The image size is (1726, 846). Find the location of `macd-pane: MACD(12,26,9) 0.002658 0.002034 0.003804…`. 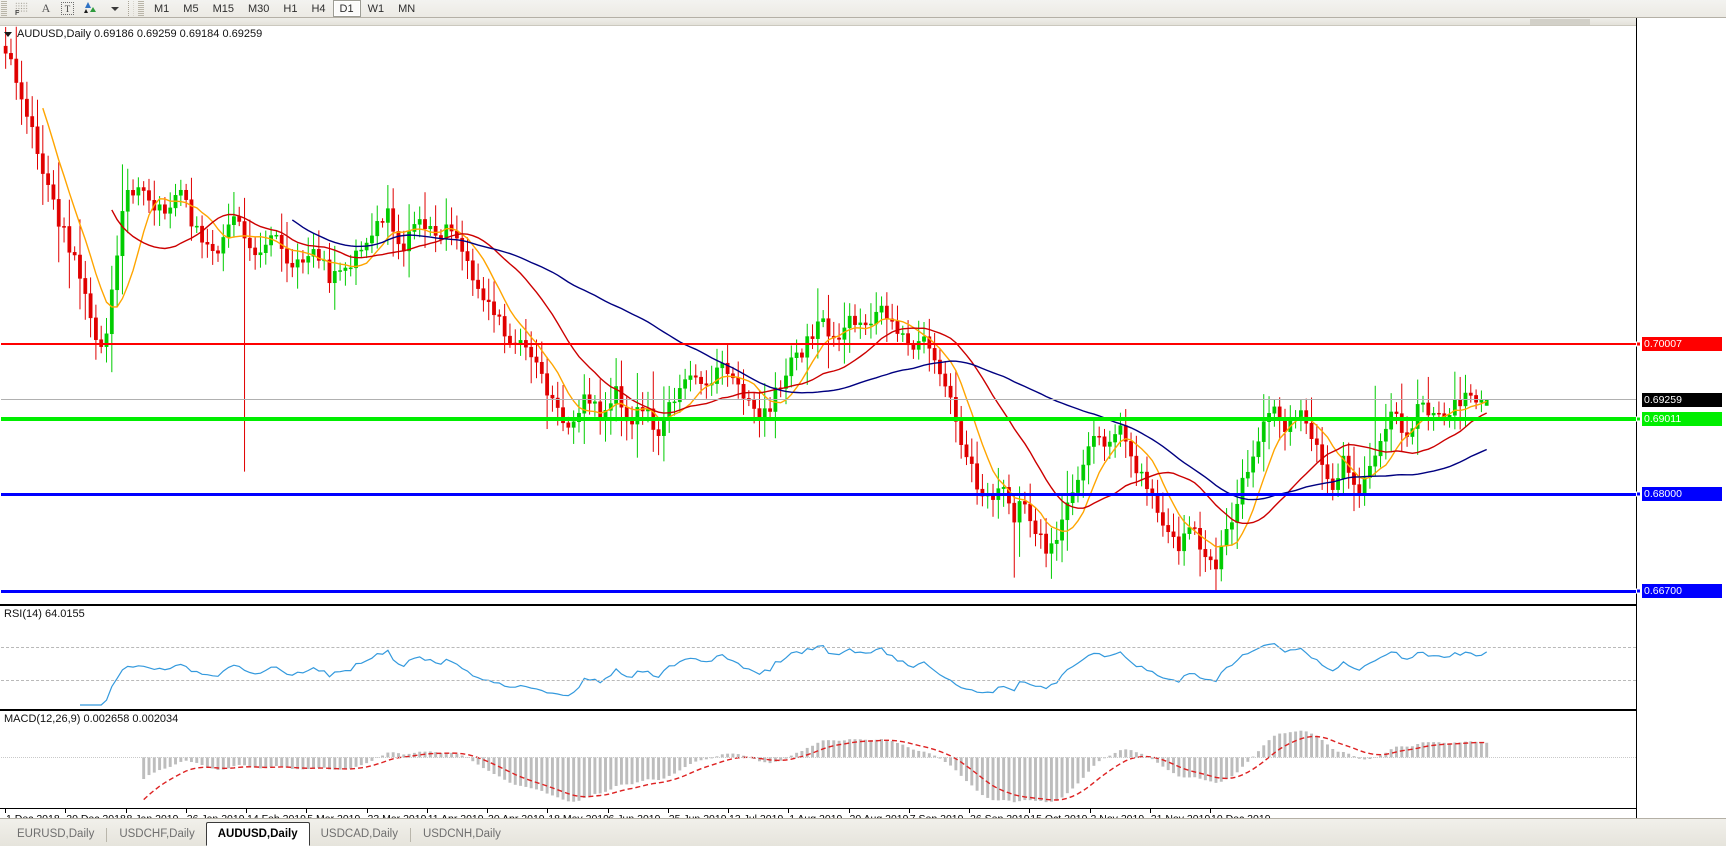

macd-pane: MACD(12,26,9) 0.002658 0.002034 0.003804… is located at coordinates (863, 758).